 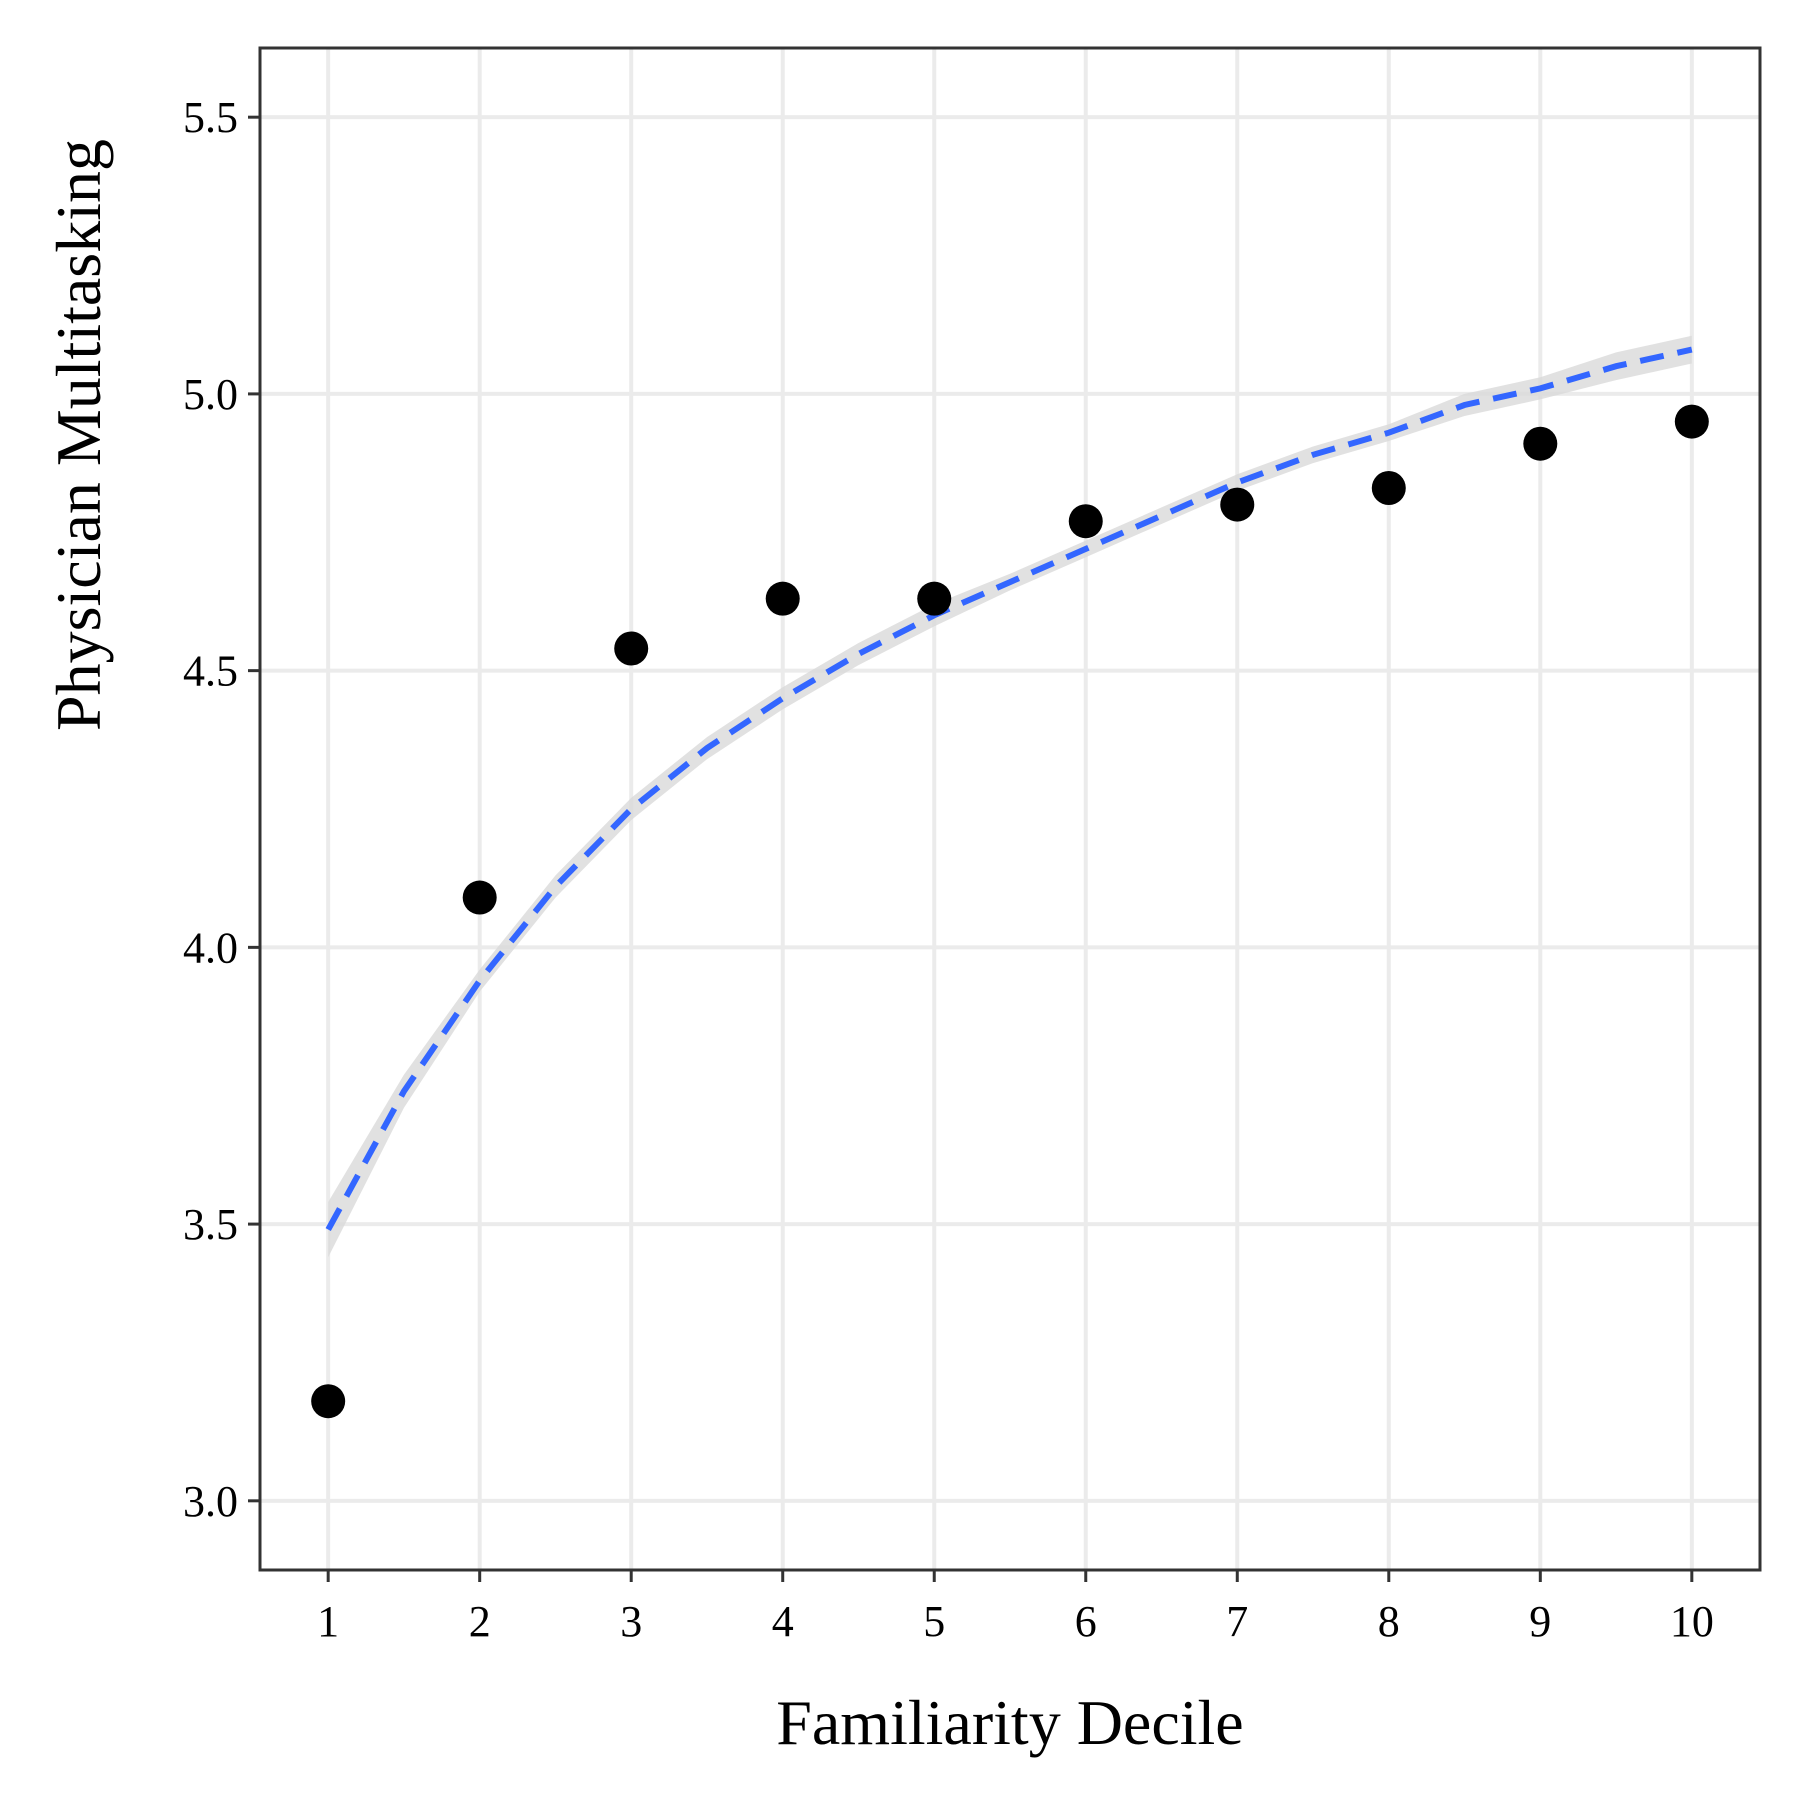 I want to click on y-tick-label: 4.0, so click(x=210, y=947).